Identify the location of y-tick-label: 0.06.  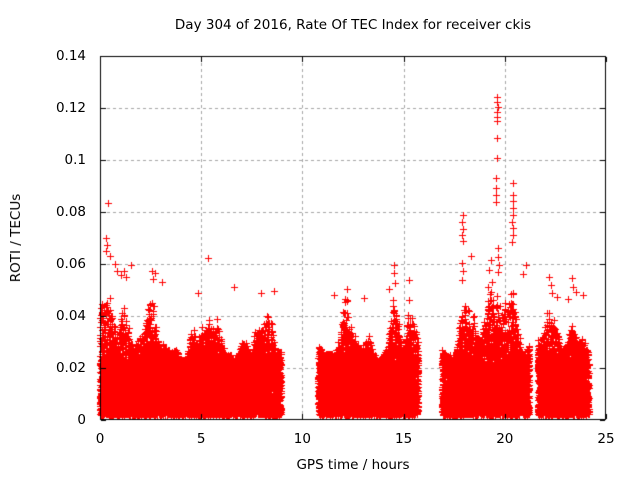
(70, 264).